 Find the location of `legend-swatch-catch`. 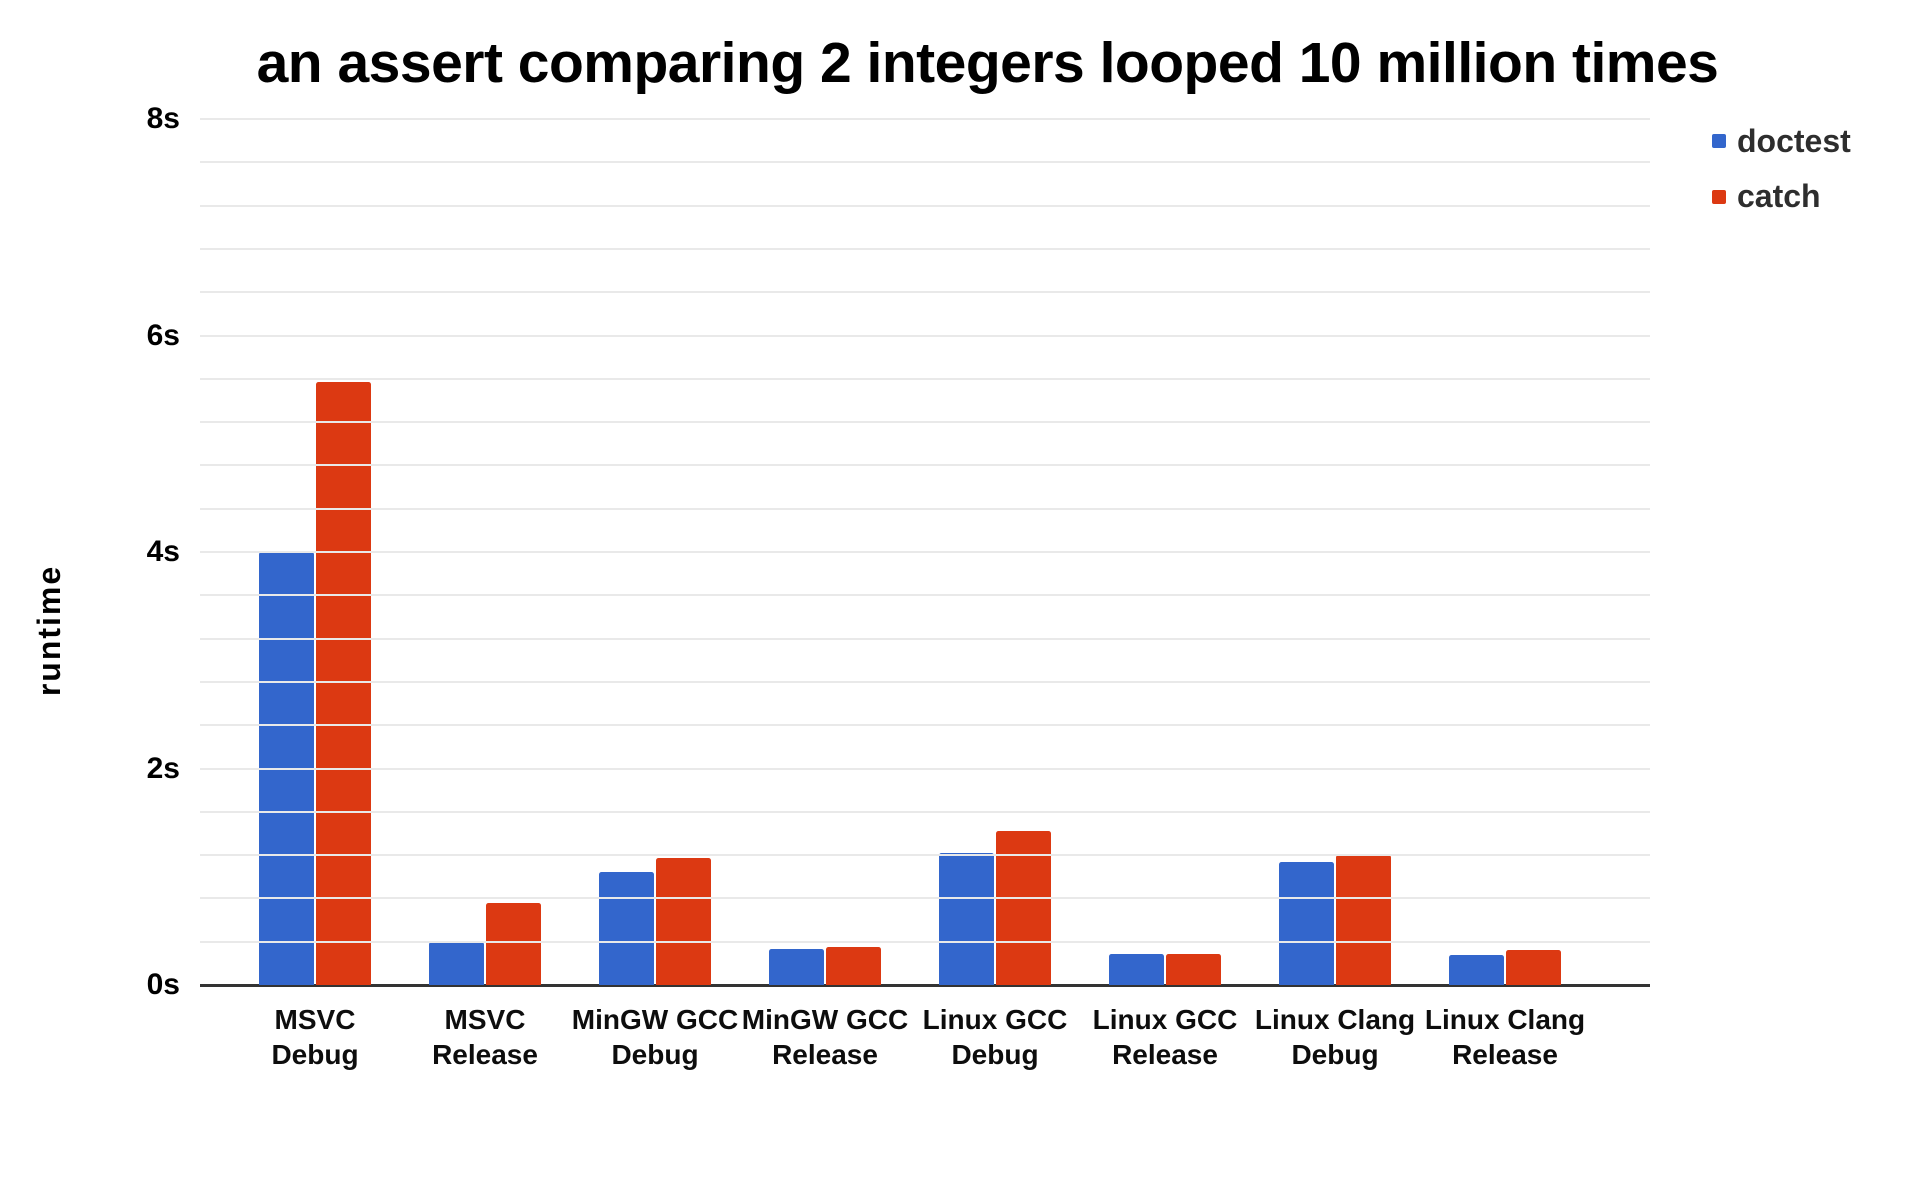

legend-swatch-catch is located at coordinates (1719, 196).